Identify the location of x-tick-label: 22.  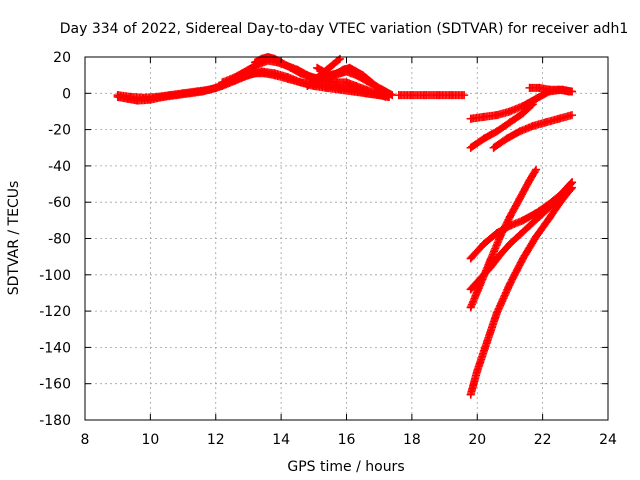
(543, 440).